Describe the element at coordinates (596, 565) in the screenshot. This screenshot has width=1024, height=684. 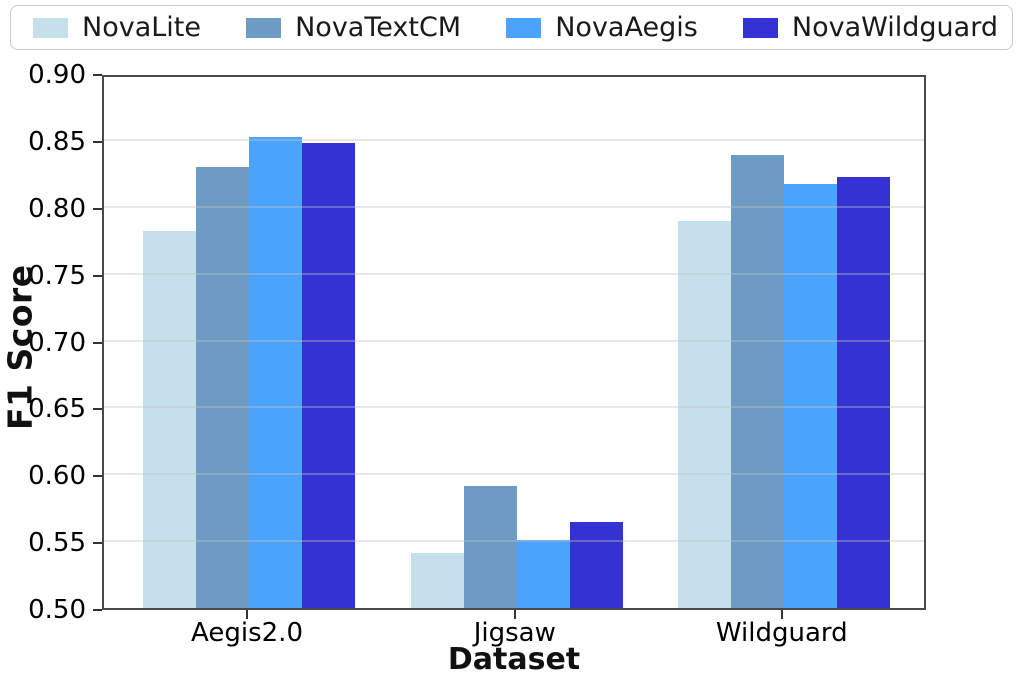
I see `bar-jigsaw-novawildguard` at that location.